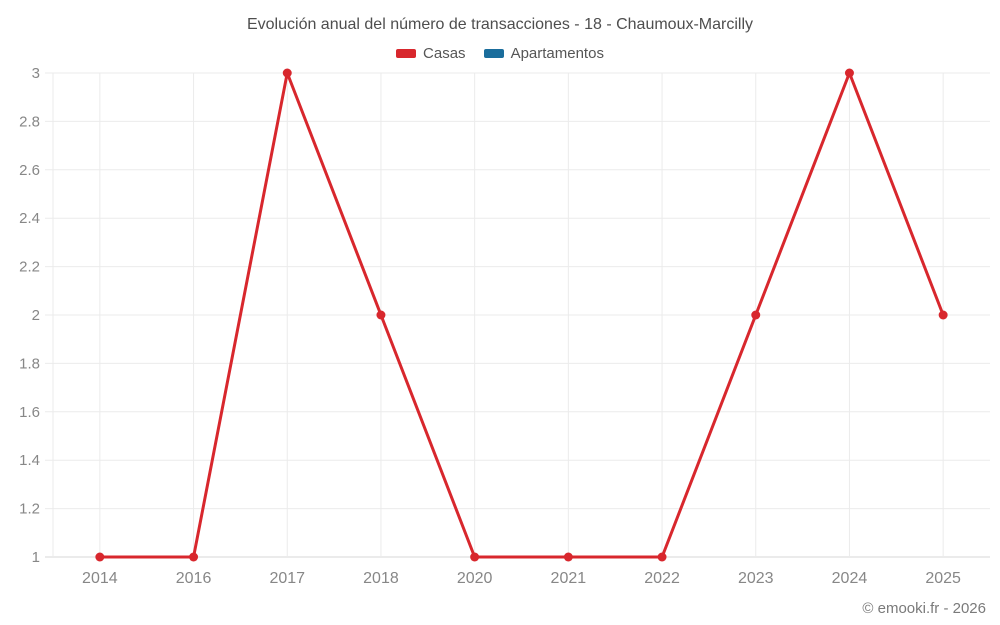 This screenshot has height=625, width=1000. What do you see at coordinates (943, 578) in the screenshot?
I see `x-axis-label: 2025` at bounding box center [943, 578].